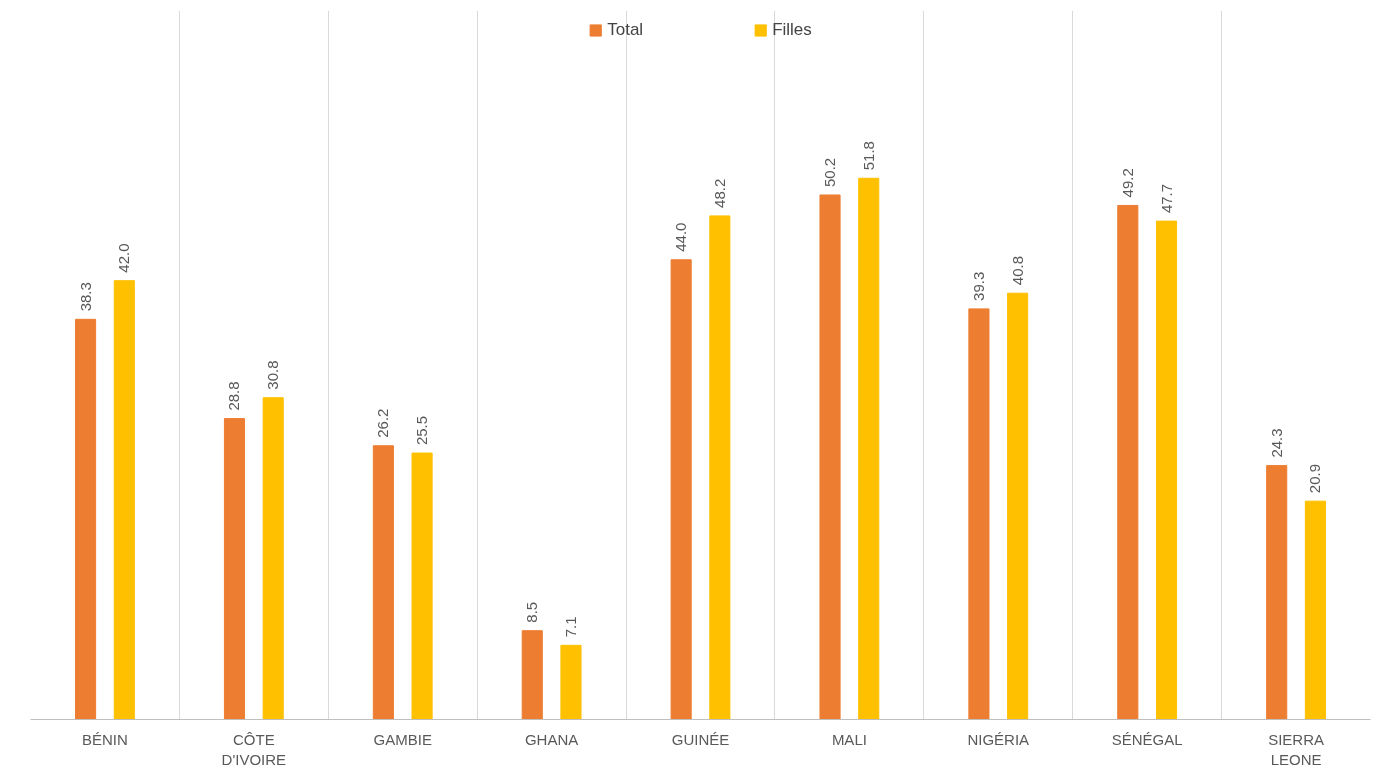 The image size is (1395, 776). What do you see at coordinates (849, 739) in the screenshot?
I see `x-tick-label: MALI` at bounding box center [849, 739].